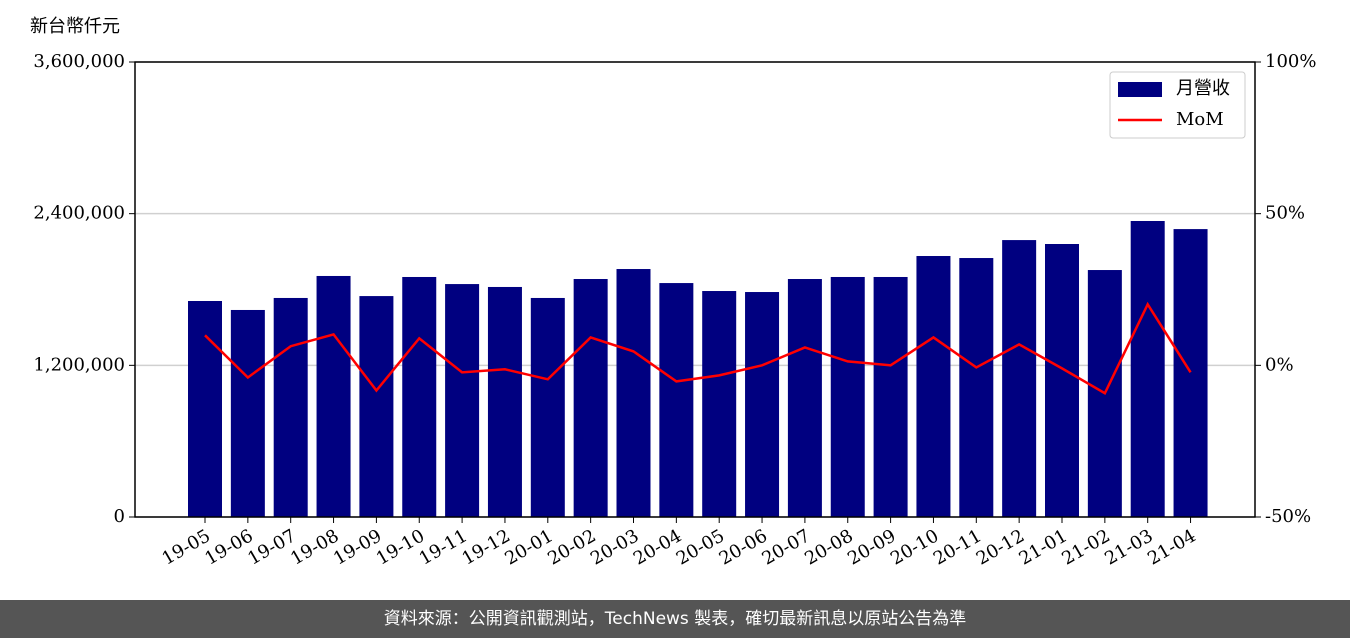 This screenshot has height=638, width=1350. I want to click on y2-tick-label: 50%, so click(1285, 213).